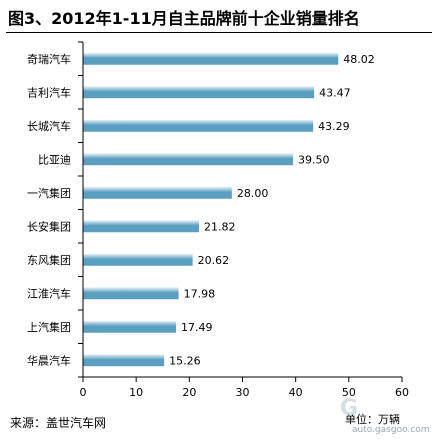 Image resolution: width=439 pixels, height=441 pixels. Describe the element at coordinates (200, 293) in the screenshot. I see `bar-value-label: 17.98` at that location.